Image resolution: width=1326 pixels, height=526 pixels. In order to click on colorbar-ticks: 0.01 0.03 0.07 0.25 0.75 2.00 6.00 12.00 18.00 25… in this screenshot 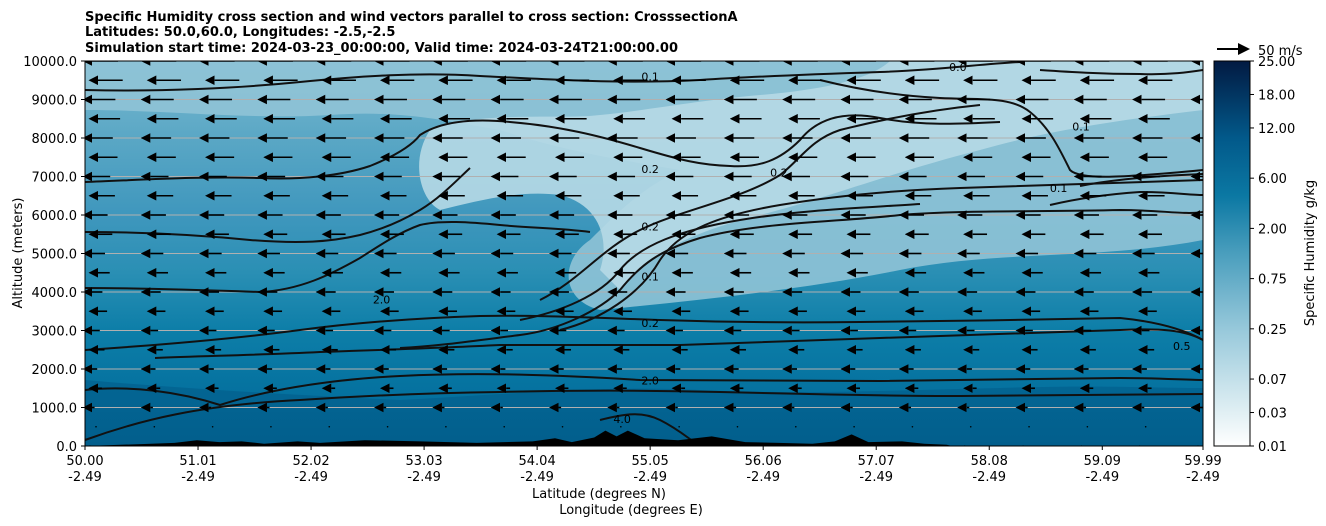, I will do `click(1272, 255)`.